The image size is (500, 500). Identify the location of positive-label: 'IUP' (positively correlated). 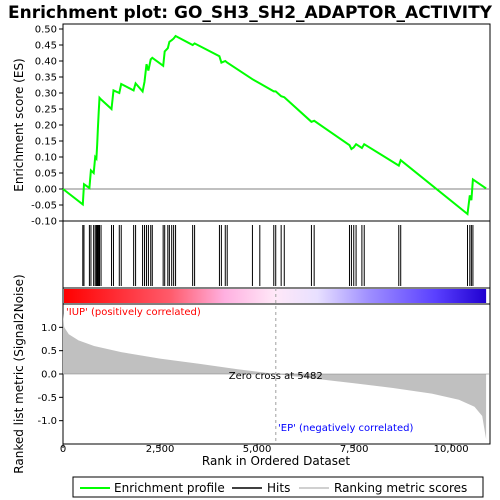
(133, 312).